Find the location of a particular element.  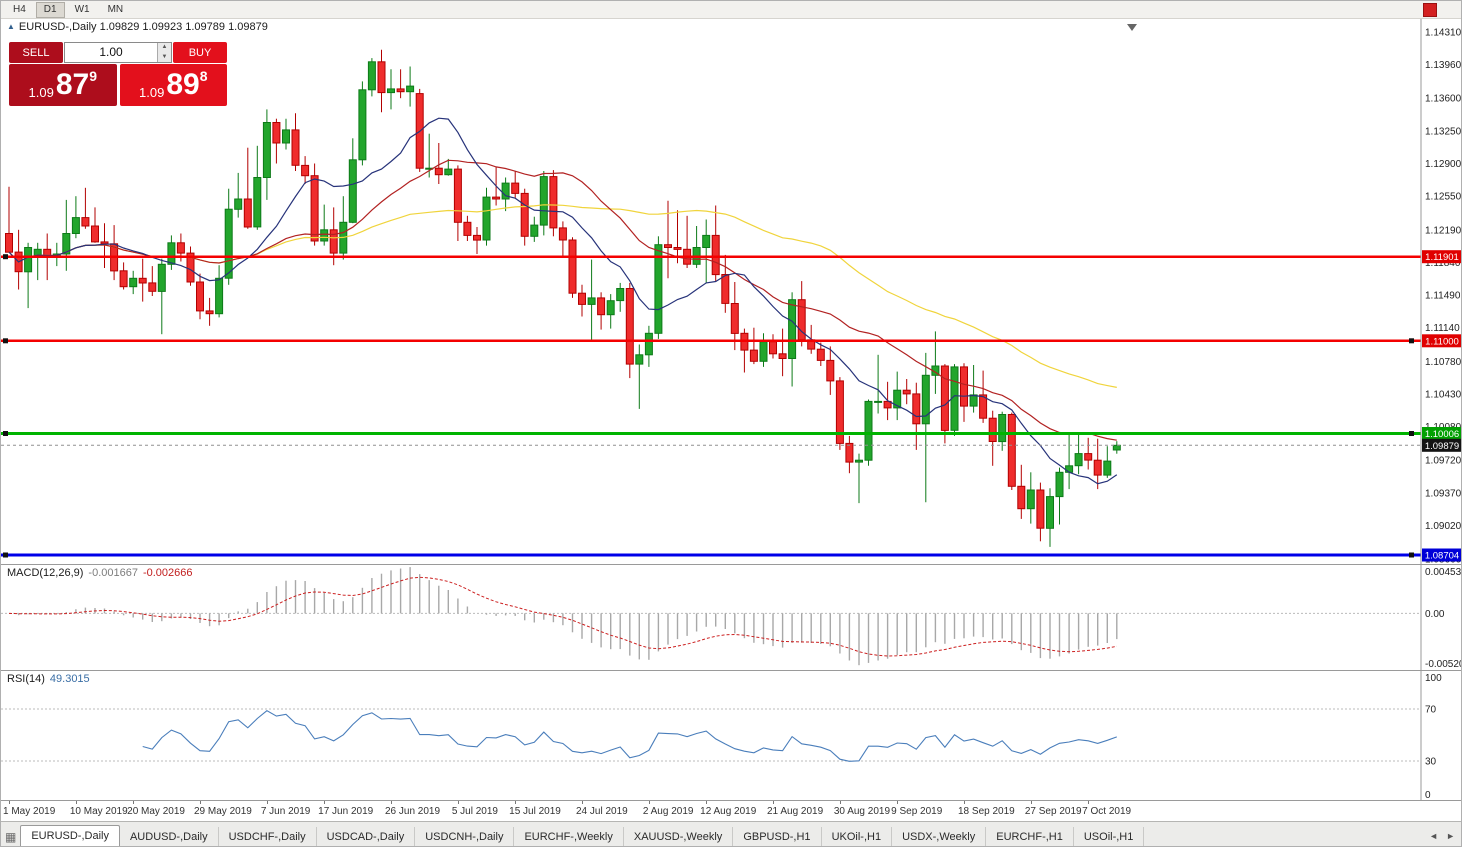

buy-price-prefix: 1.09 is located at coordinates (152, 92).